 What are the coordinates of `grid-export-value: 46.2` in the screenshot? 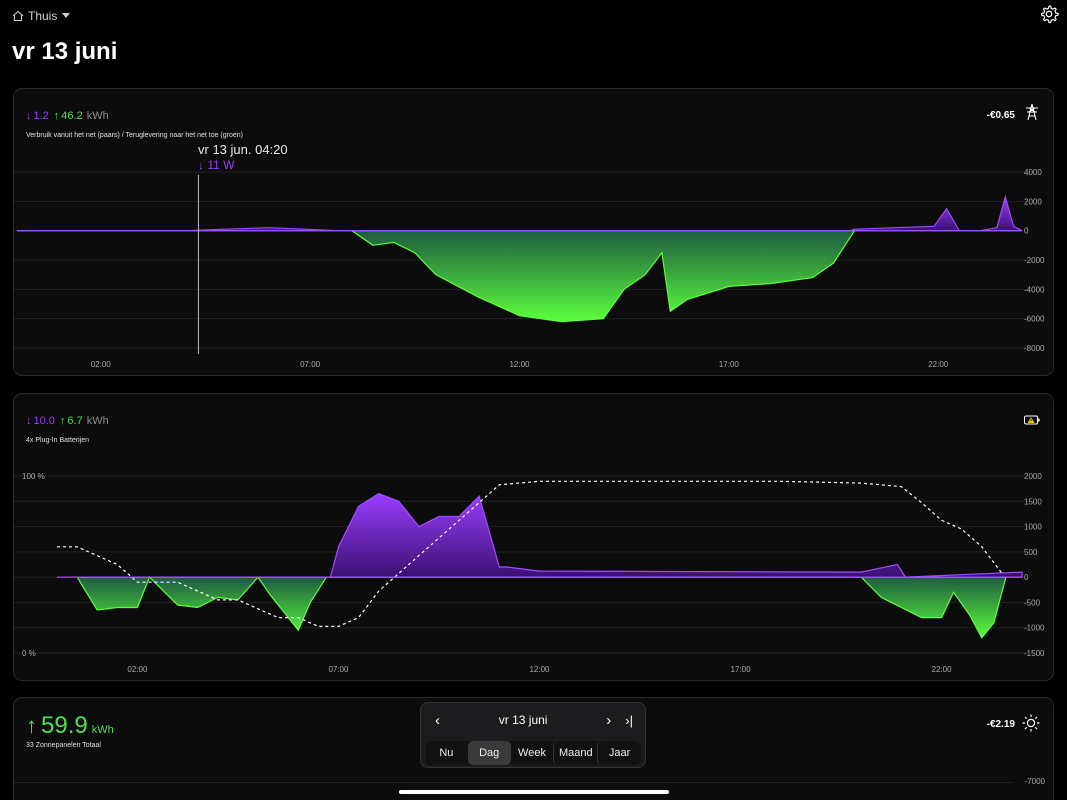 It's located at (72, 116).